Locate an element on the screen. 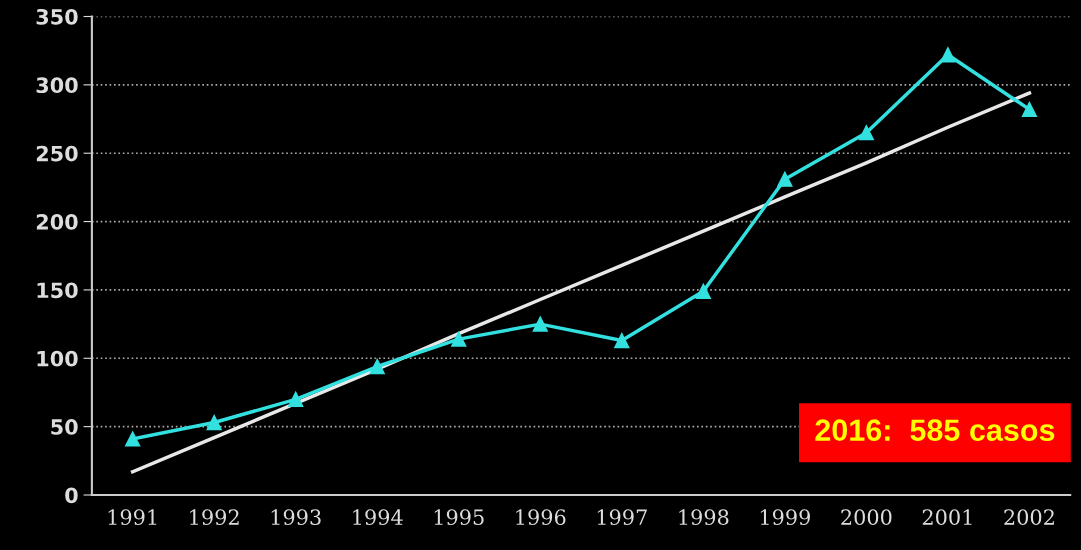  x-tick-label: 2000 is located at coordinates (866, 517).